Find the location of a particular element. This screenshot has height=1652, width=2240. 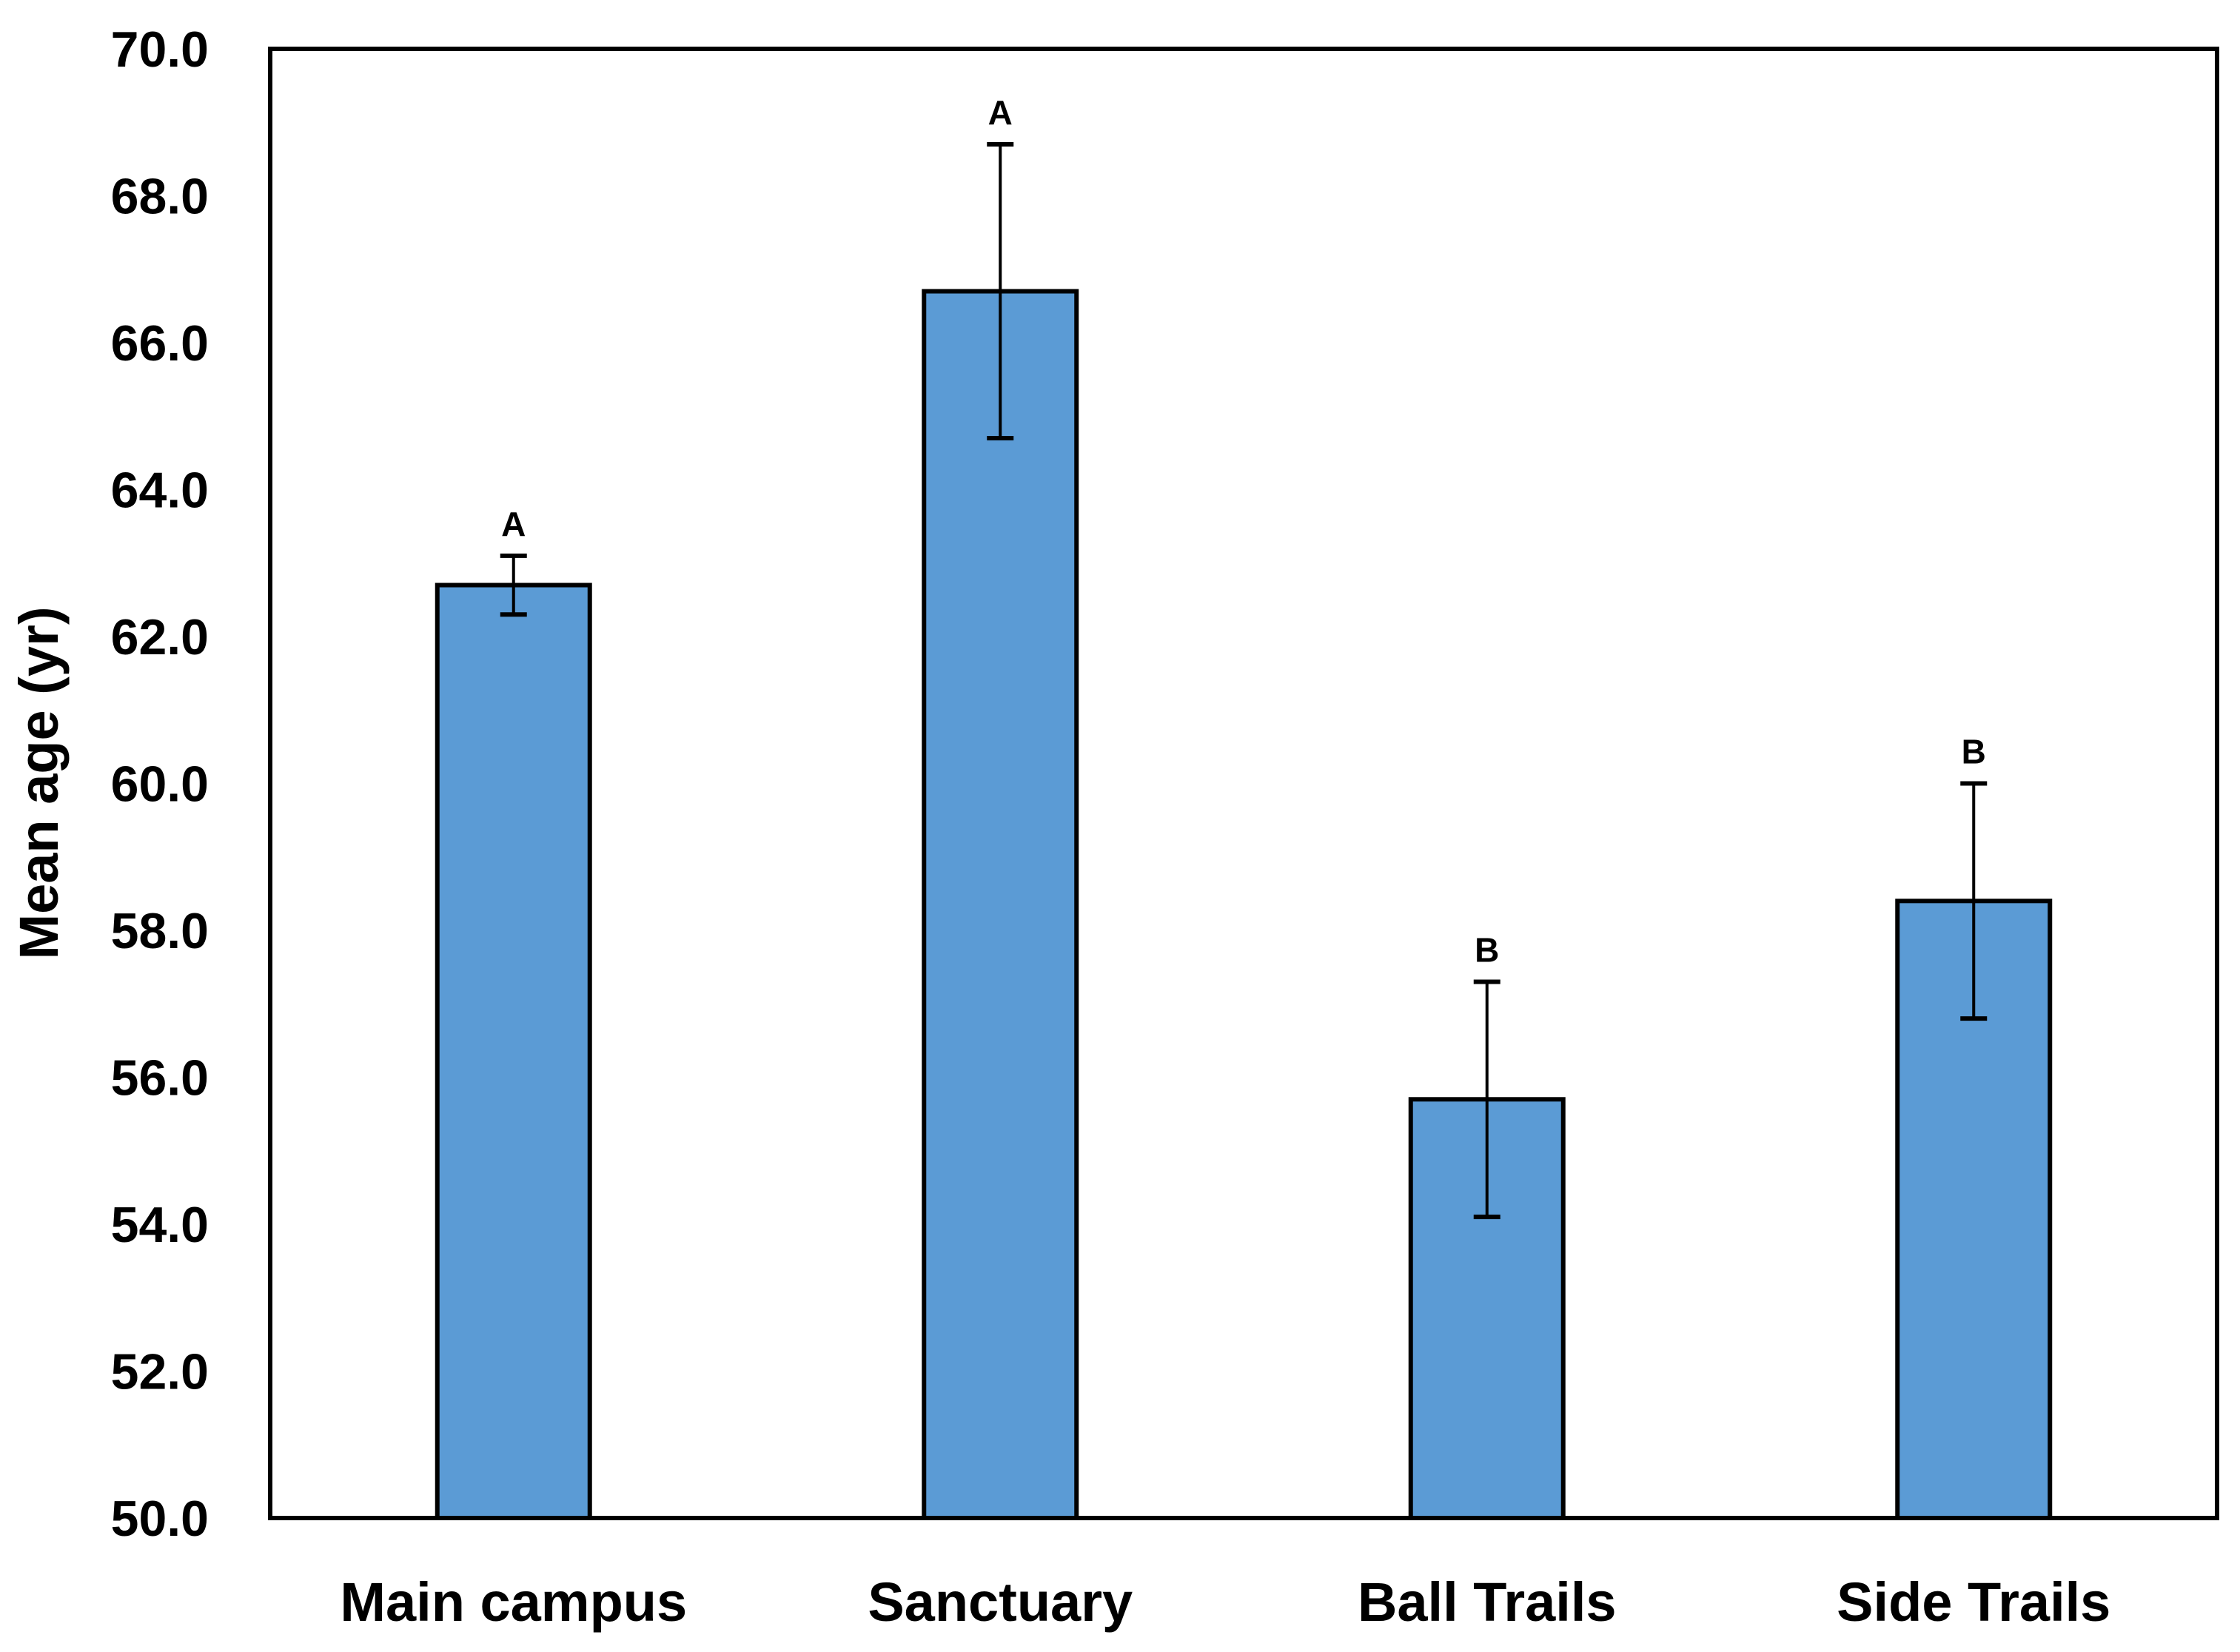

y-tick-label: 70.0 is located at coordinates (160, 49).